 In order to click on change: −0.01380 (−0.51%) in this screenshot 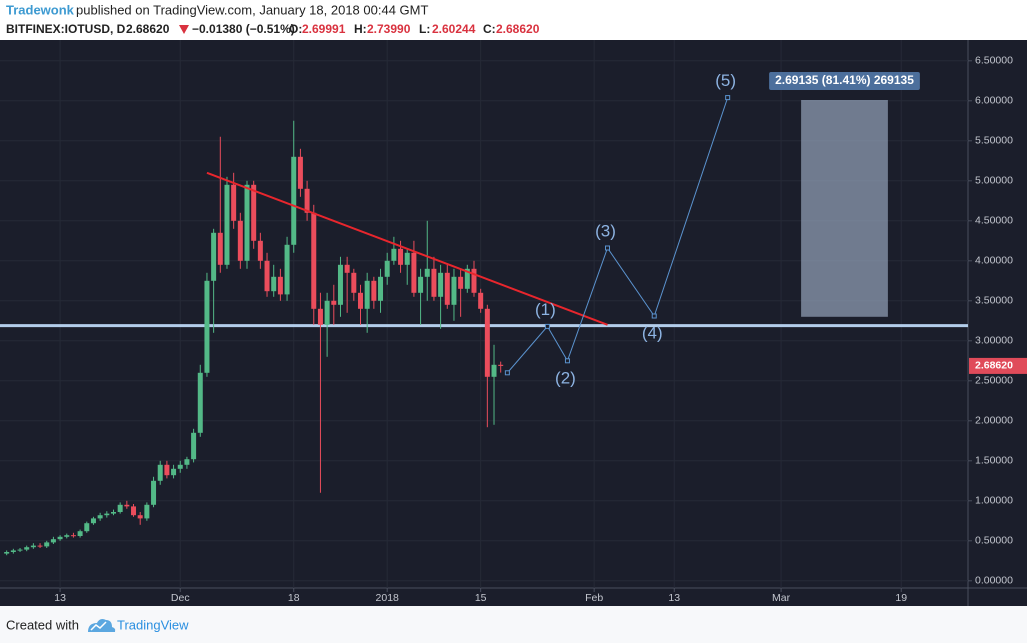, I will do `click(243, 29)`.